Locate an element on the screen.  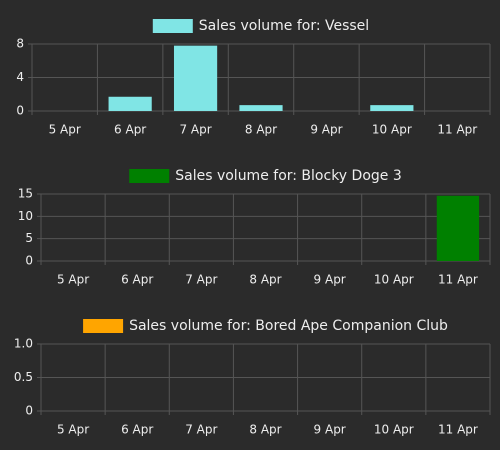
y-tick-label: 1.0 is located at coordinates (23, 344).